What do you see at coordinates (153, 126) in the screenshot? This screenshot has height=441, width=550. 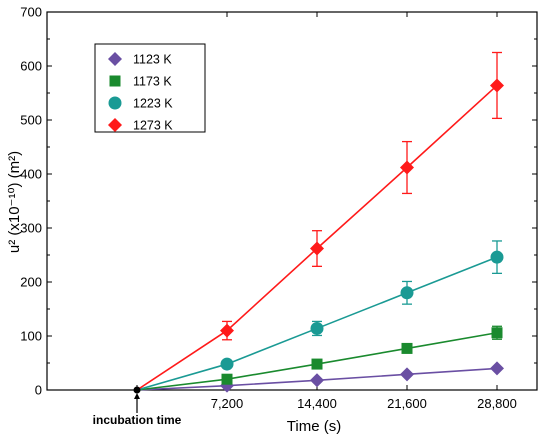 I see `legend-label: 1273 K` at bounding box center [153, 126].